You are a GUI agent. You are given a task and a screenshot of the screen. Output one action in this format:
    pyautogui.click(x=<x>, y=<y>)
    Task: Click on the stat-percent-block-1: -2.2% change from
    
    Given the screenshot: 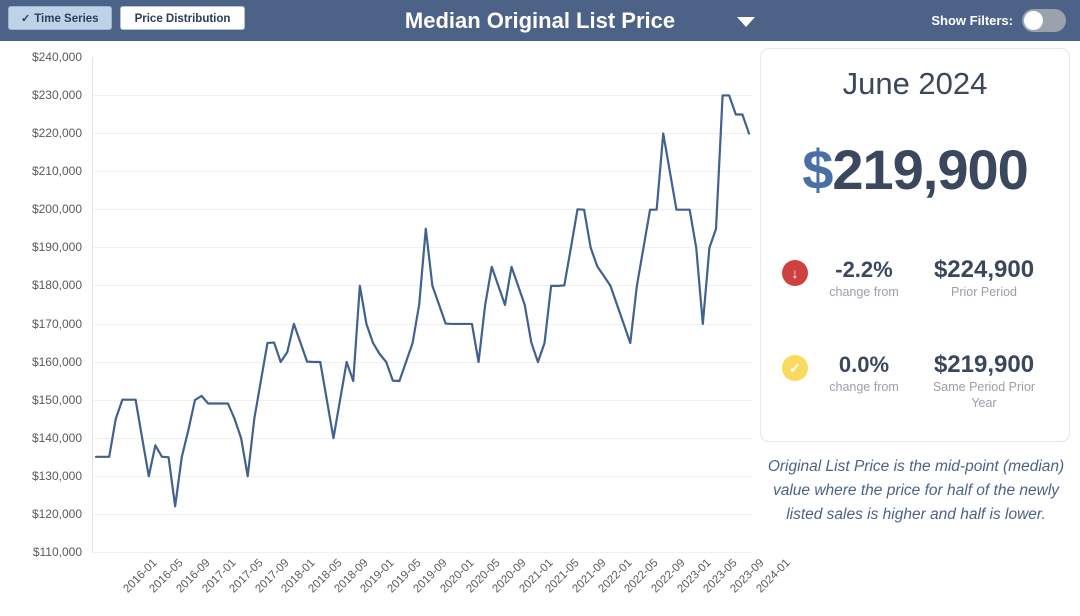 What is the action you would take?
    pyautogui.click(x=864, y=278)
    